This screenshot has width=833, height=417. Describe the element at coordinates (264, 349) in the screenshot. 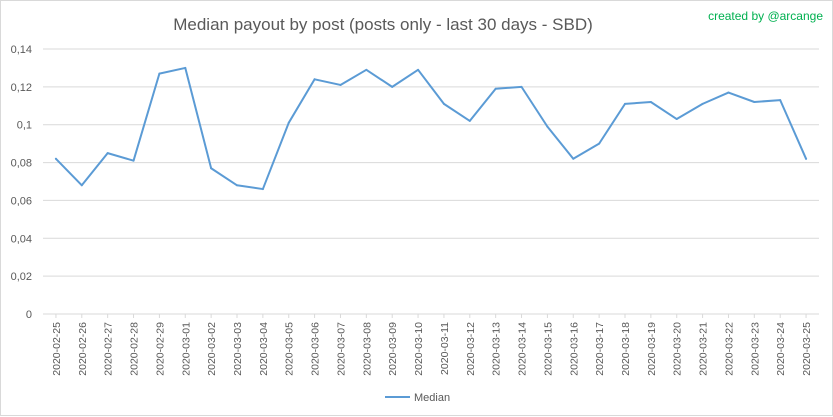

I see `x-tick-label: 2020-03-04` at that location.